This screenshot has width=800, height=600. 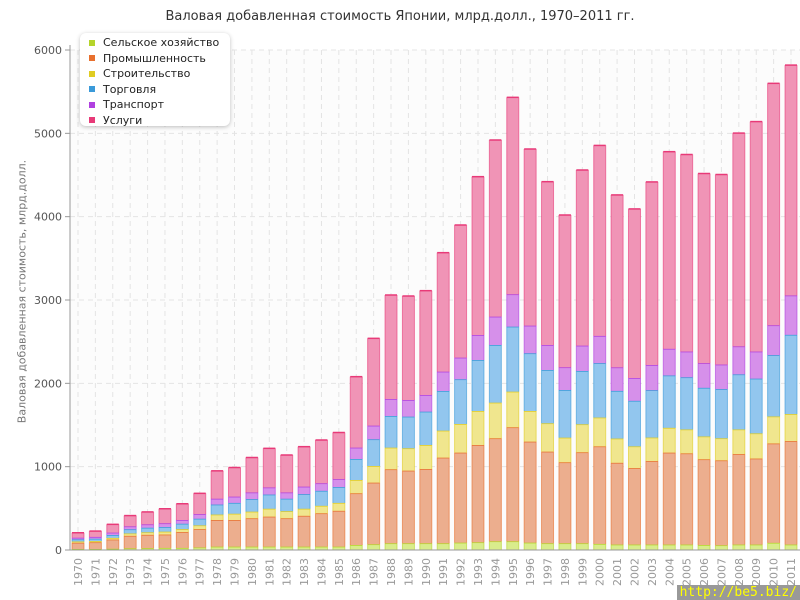 I want to click on x-tick-label: 1996, so click(x=530, y=572).